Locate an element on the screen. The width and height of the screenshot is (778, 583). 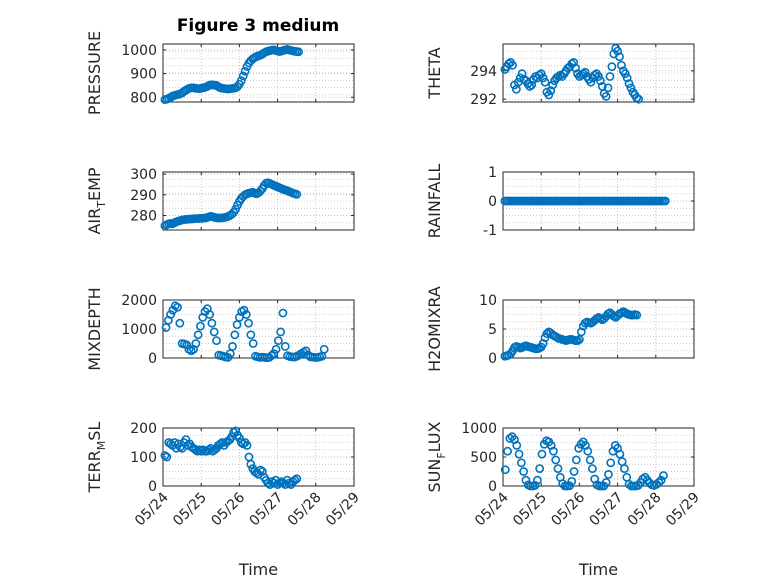
y-axis-label-part: MIXDEPTH is located at coordinates (94, 328).